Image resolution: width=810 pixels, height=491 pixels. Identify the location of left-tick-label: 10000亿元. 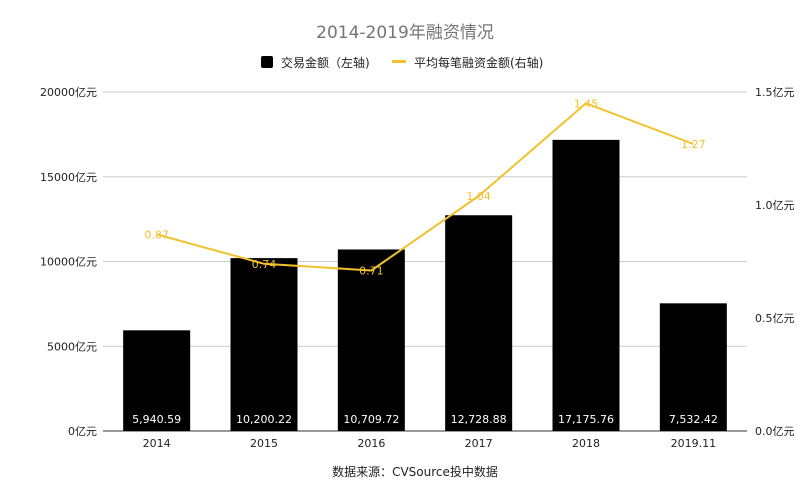
(68, 262).